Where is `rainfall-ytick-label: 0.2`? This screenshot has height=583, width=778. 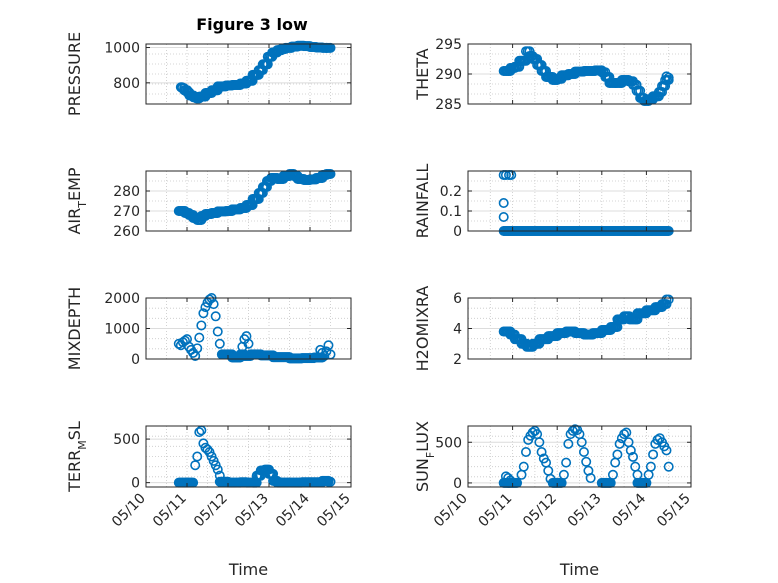 rainfall-ytick-label: 0.2 is located at coordinates (451, 192).